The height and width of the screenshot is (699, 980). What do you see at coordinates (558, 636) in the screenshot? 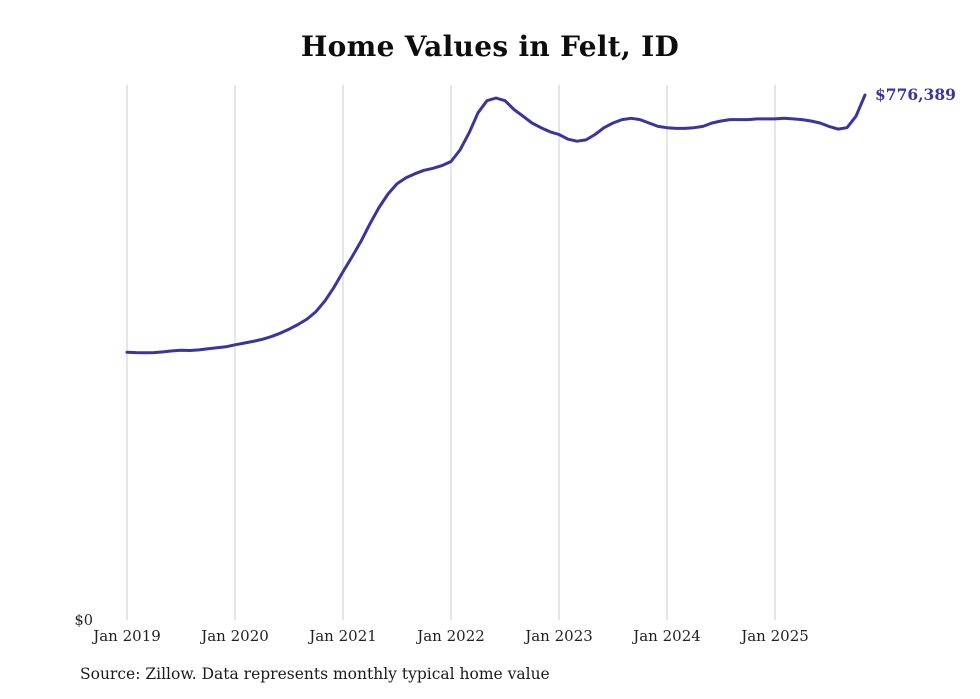
I see `x-tick-label: Jan 2023` at bounding box center [558, 636].